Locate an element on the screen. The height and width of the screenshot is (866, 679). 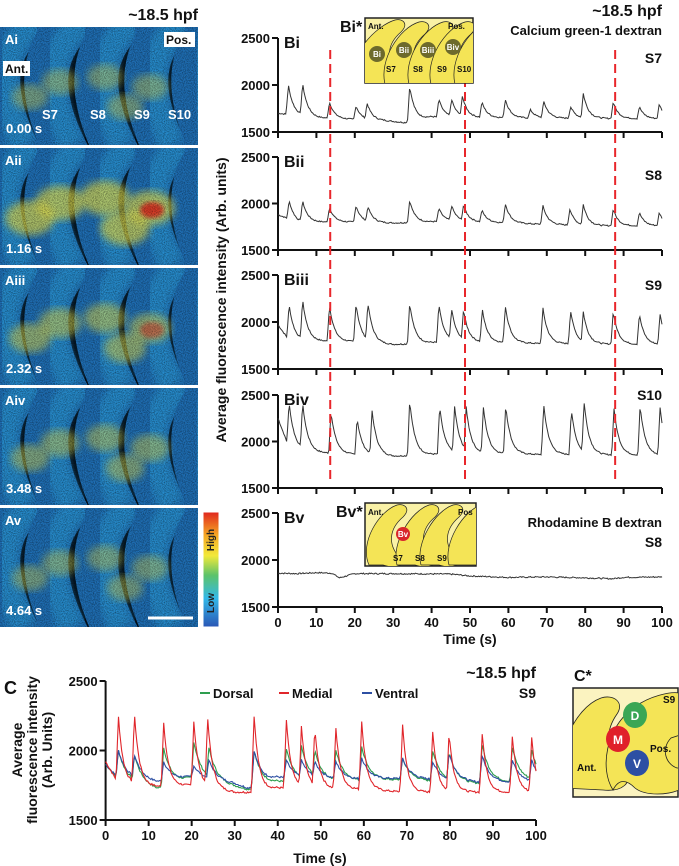
inset-ant: Ant. is located at coordinates (376, 26).